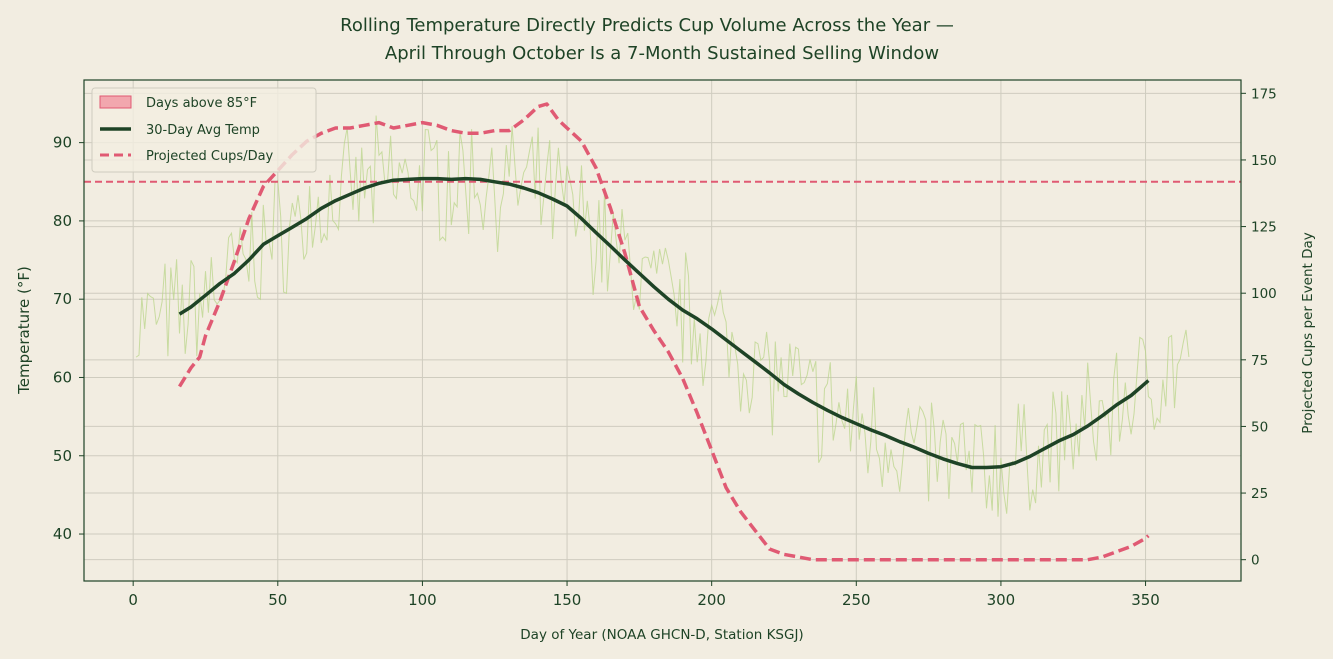  What do you see at coordinates (1001, 600) in the screenshot?
I see `x-tick-label: 300` at bounding box center [1001, 600].